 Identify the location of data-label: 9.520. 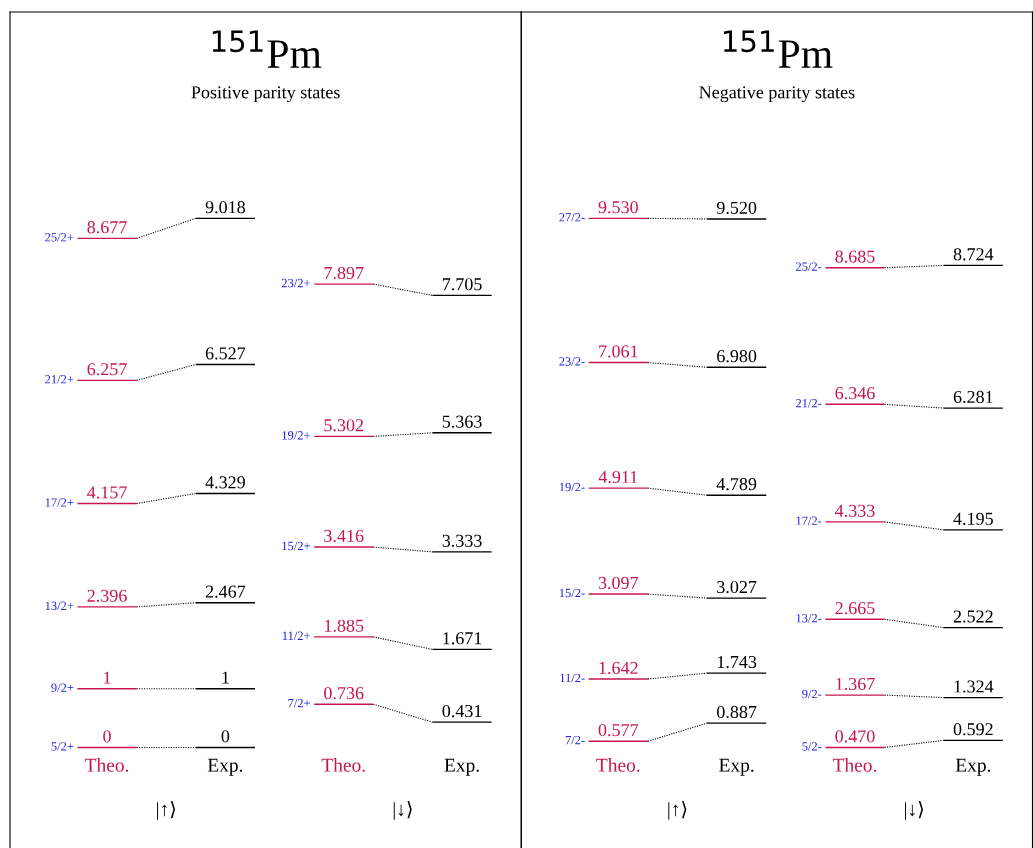
(736, 207).